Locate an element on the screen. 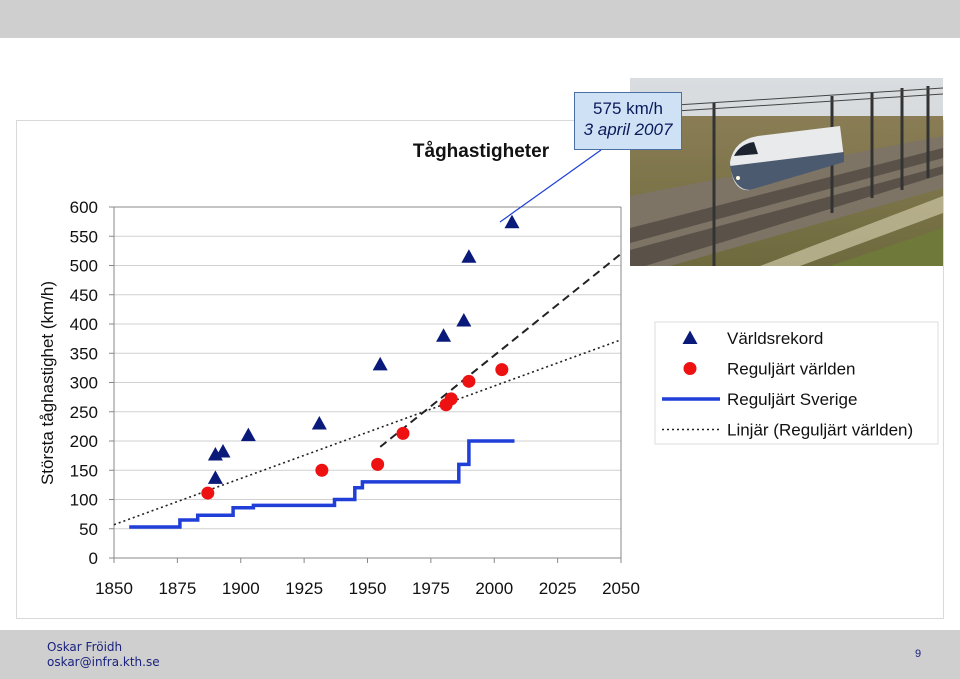 The width and height of the screenshot is (960, 679). dashed-trend-line is located at coordinates (500, 350).